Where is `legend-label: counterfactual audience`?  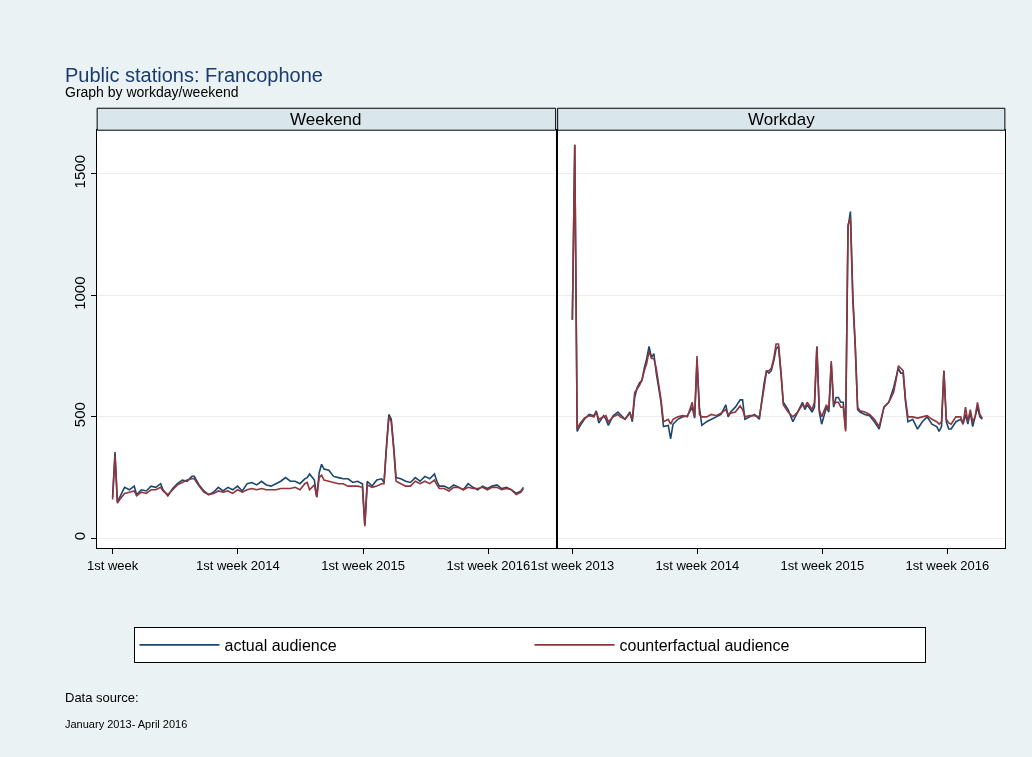 legend-label: counterfactual audience is located at coordinates (704, 646).